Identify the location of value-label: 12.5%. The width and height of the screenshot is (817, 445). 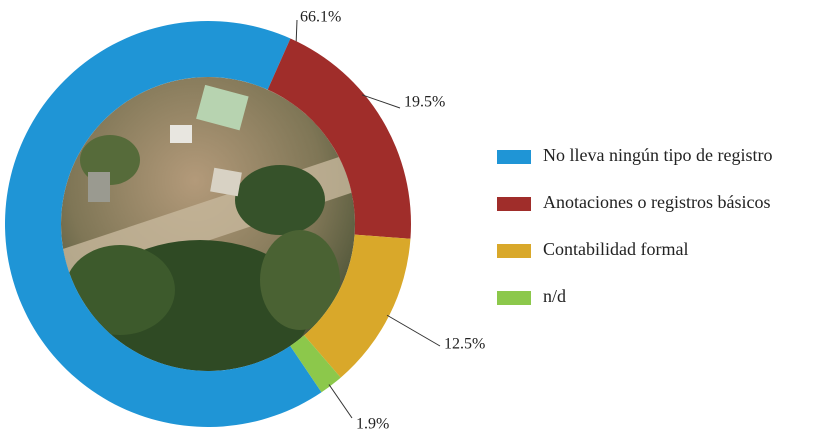
(464, 344).